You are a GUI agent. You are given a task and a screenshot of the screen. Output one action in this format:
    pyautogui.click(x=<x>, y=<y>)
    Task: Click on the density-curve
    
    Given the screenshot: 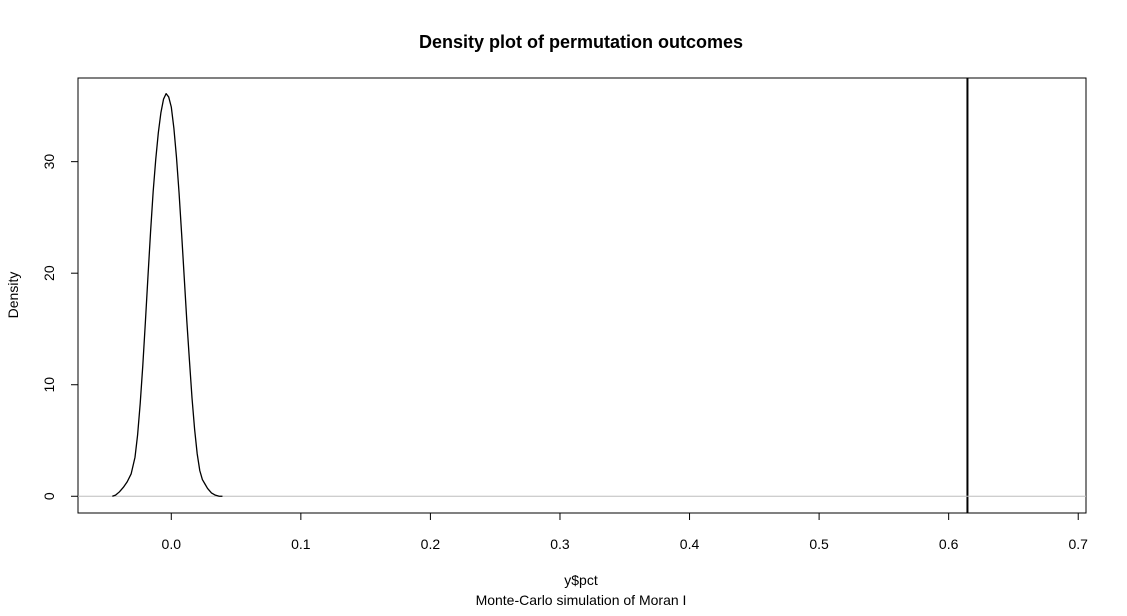 What is the action you would take?
    pyautogui.click(x=167, y=294)
    